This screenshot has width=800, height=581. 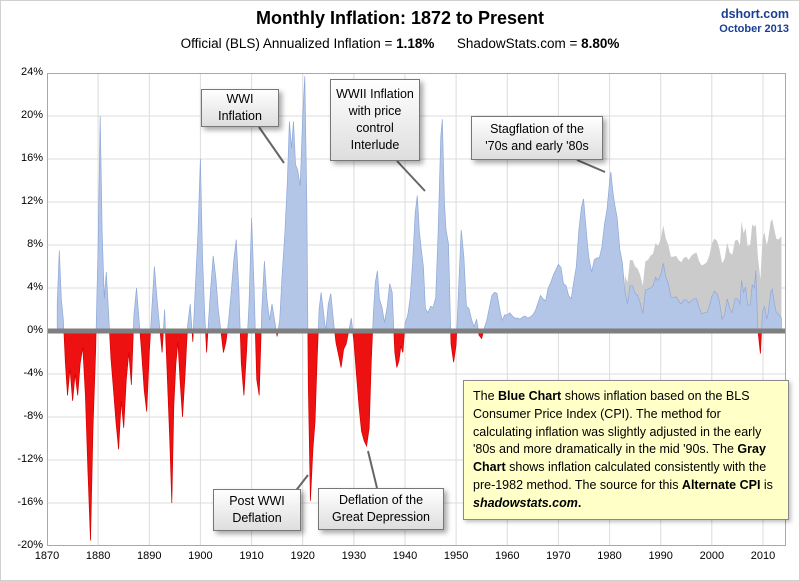 I want to click on page-title: Monthly Inflation: 1872 to Present, so click(x=400, y=18).